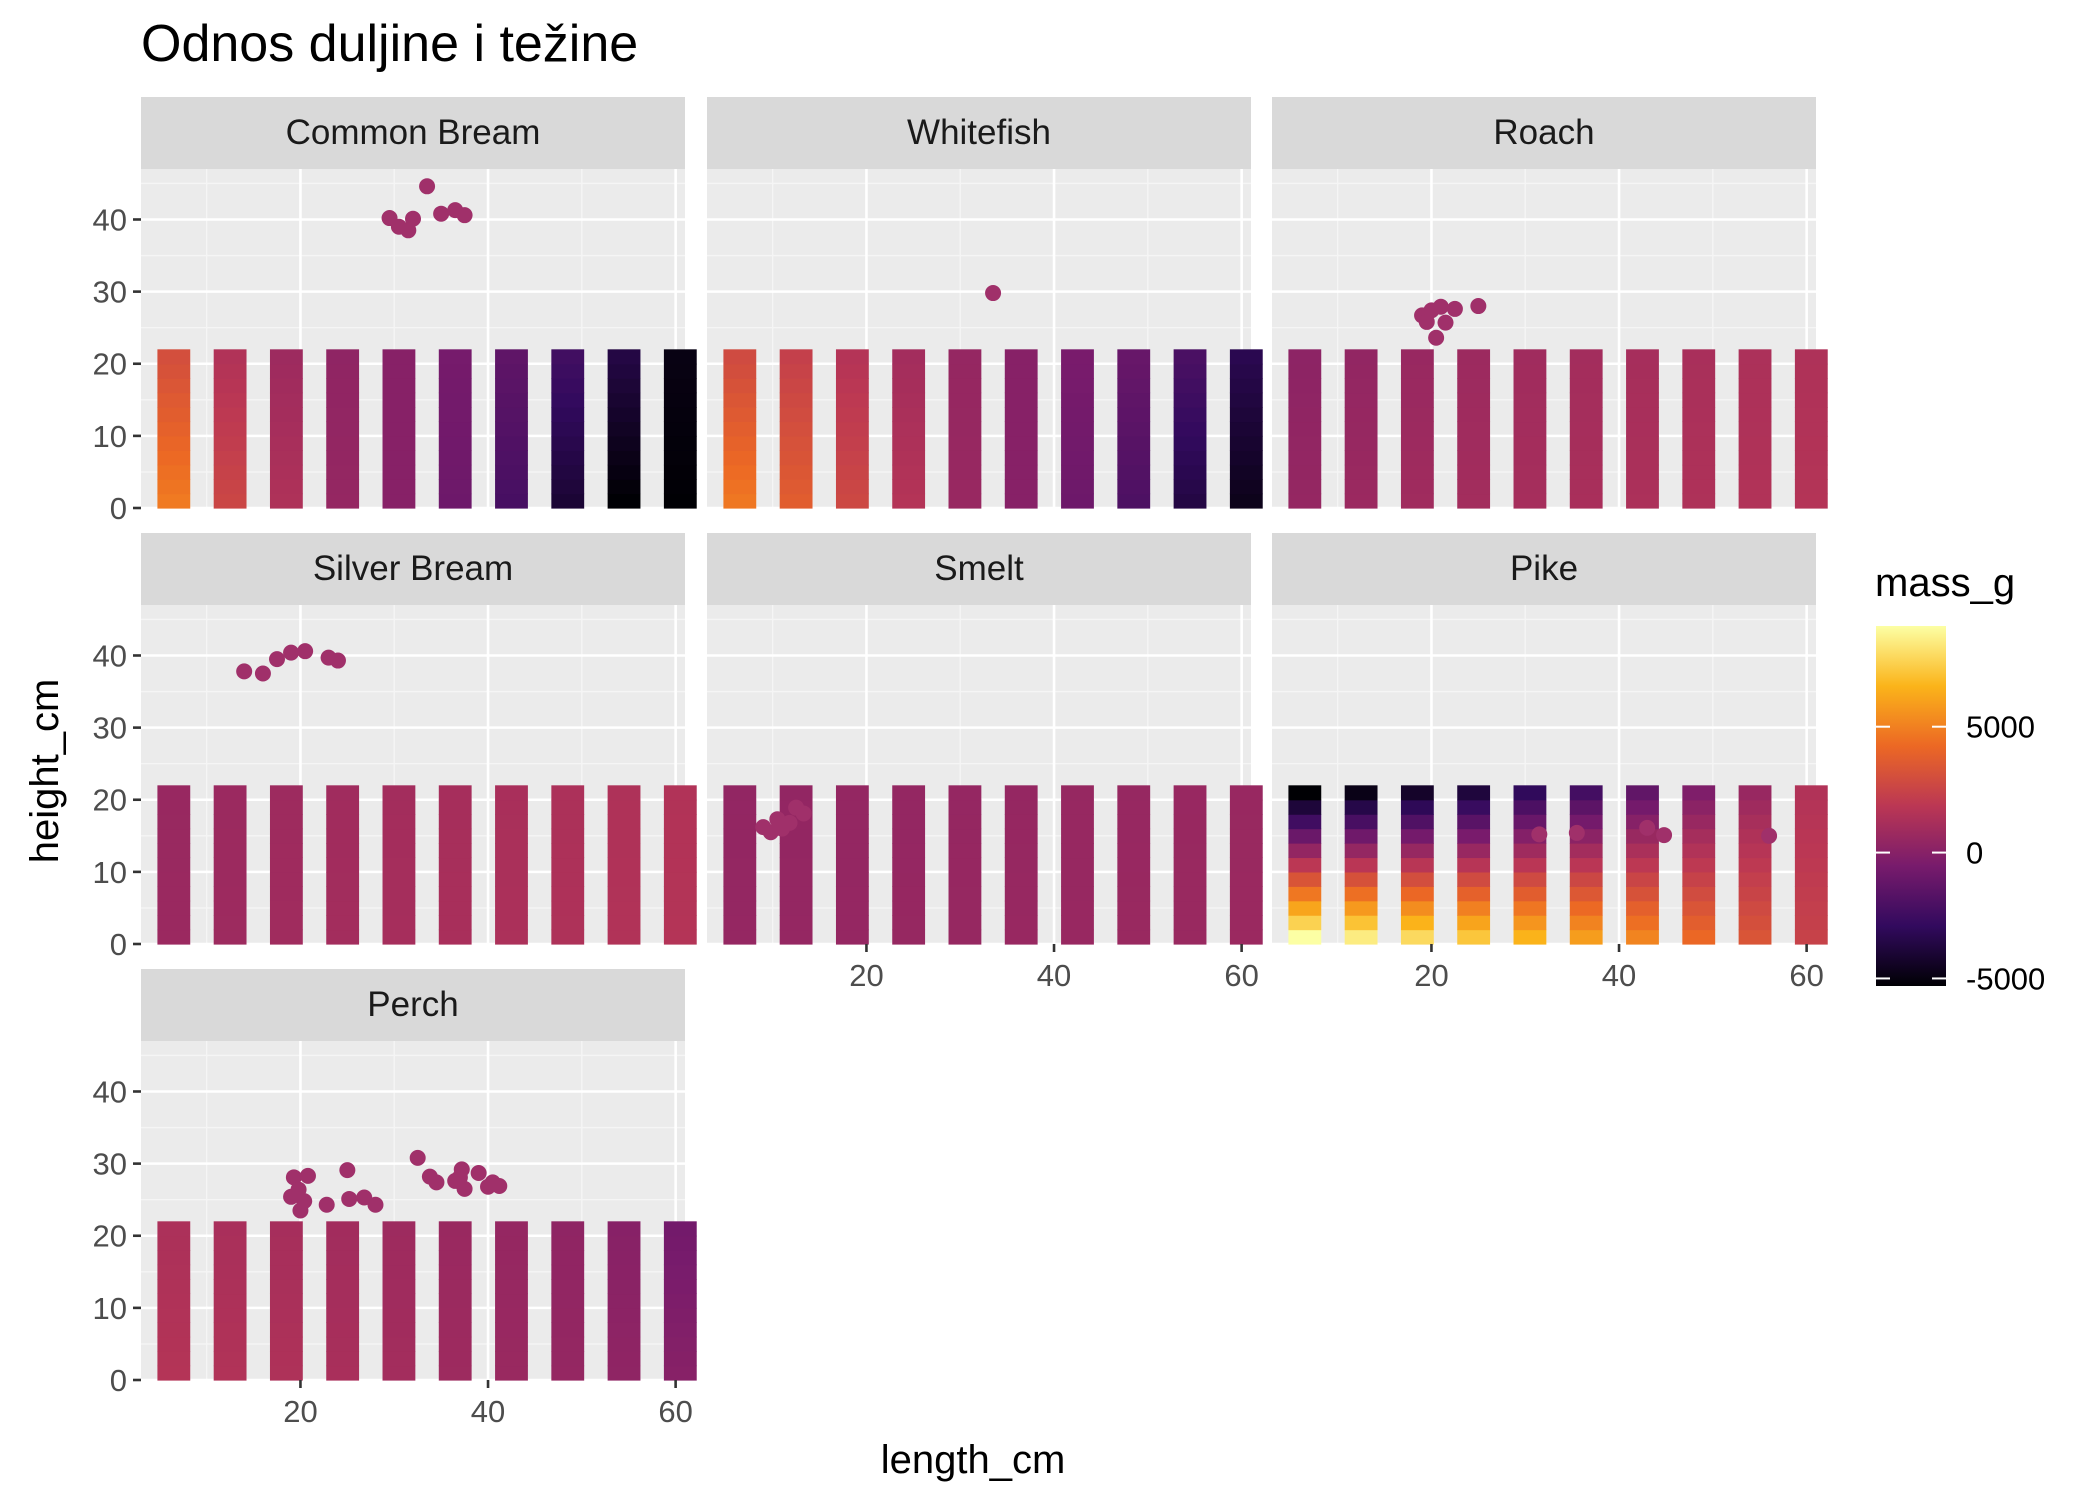 Image resolution: width=2100 pixels, height=1500 pixels. What do you see at coordinates (1054, 975) in the screenshot?
I see `x-tick-label: 40` at bounding box center [1054, 975].